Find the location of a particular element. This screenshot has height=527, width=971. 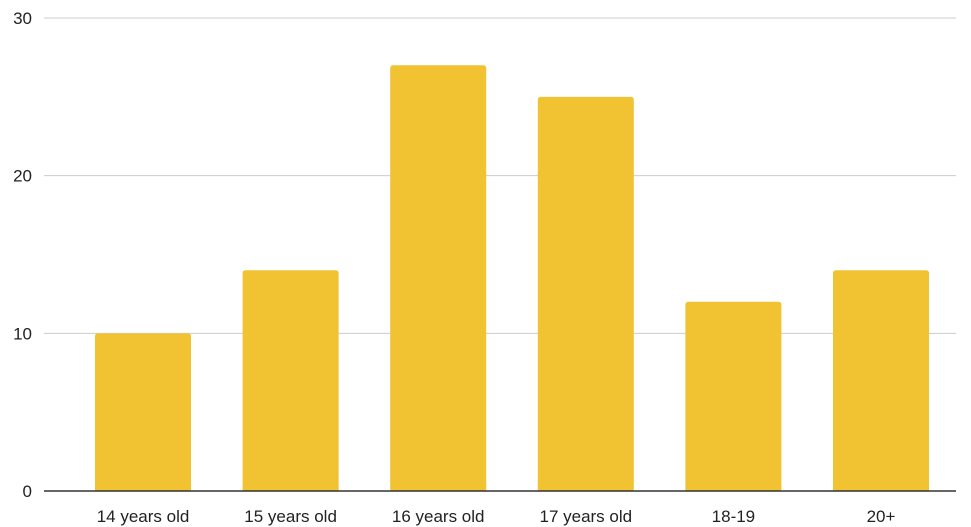

y-tick-label: 30 is located at coordinates (22, 18).